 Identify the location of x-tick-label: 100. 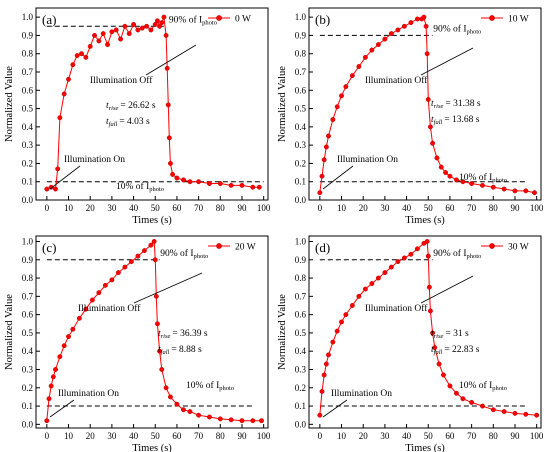
(537, 208).